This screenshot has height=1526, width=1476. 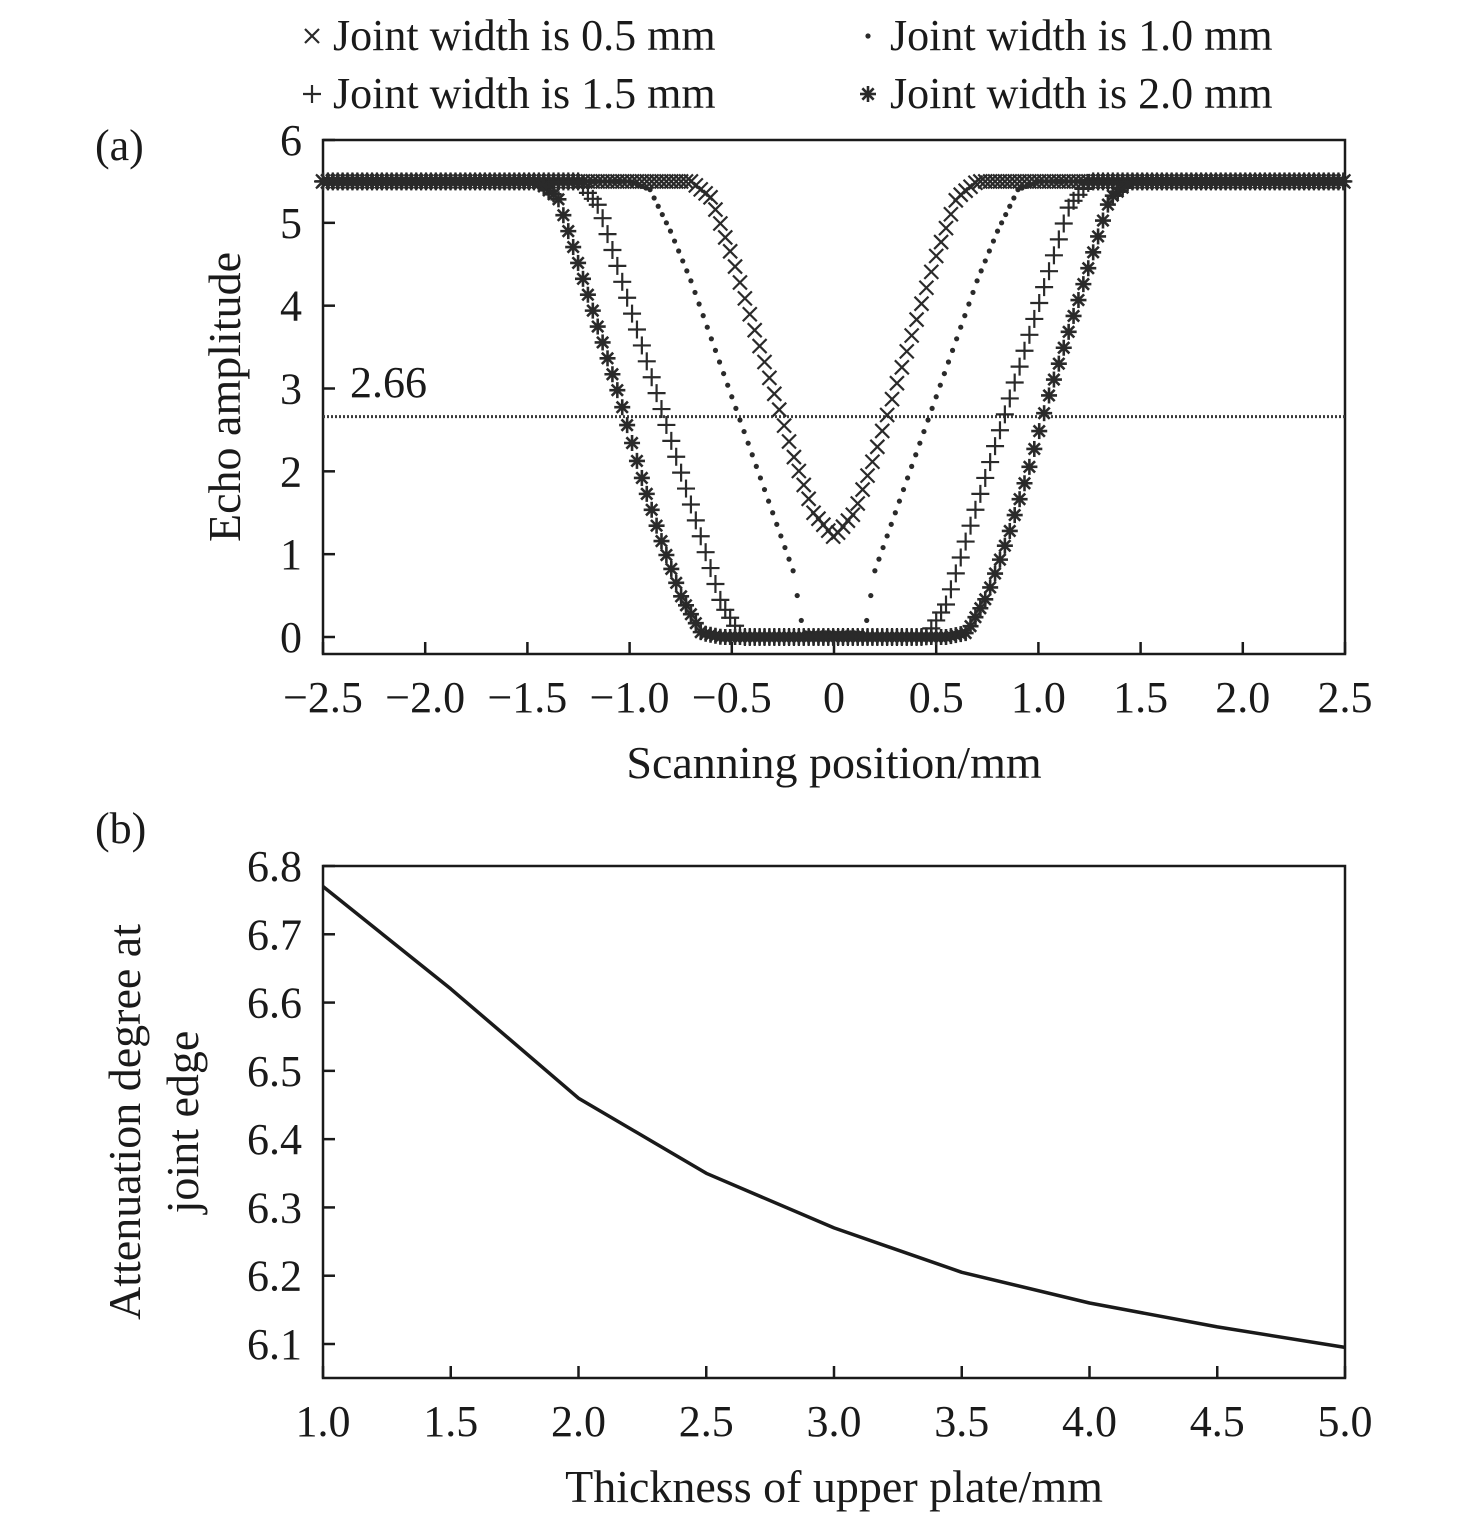 What do you see at coordinates (291, 306) in the screenshot?
I see `y-tick-label: 4` at bounding box center [291, 306].